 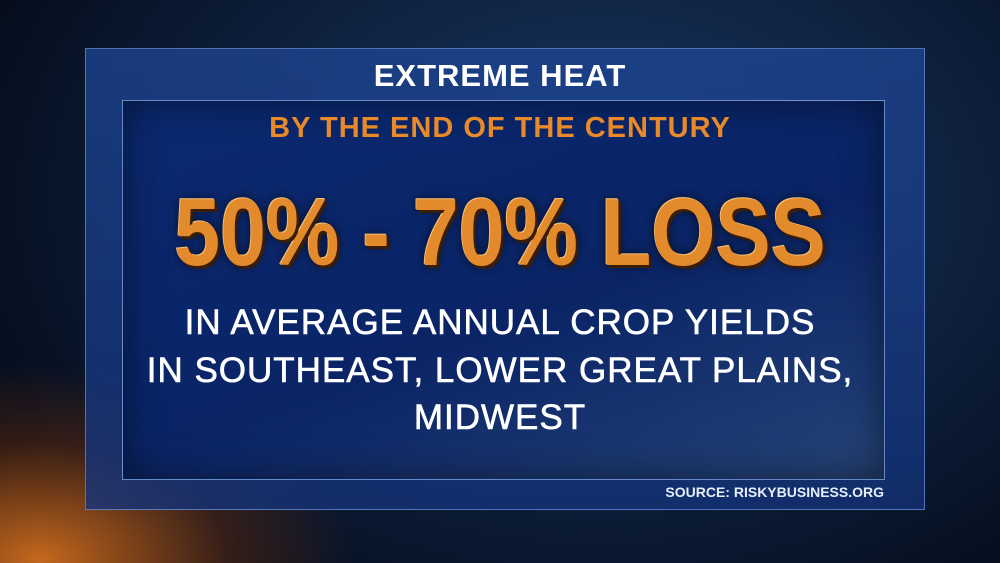 I want to click on source: SOURCE: RISKYBUSINESS.ORG, so click(x=774, y=492).